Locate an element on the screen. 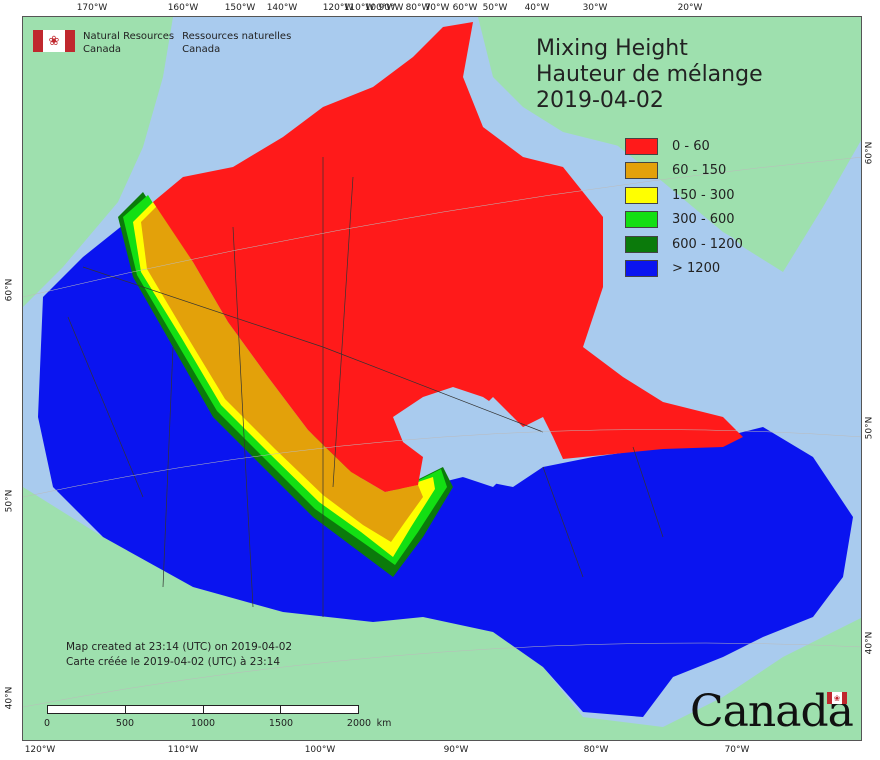  agency-en-line2: Canada is located at coordinates (102, 49).